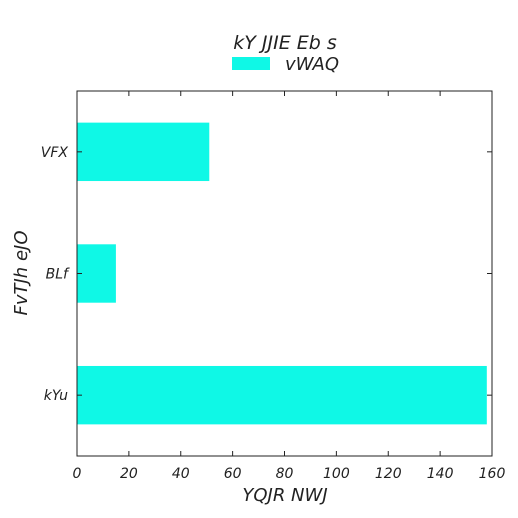 This screenshot has width=518, height=518. What do you see at coordinates (492, 474) in the screenshot?
I see `x-tick-label: 160` at bounding box center [492, 474].